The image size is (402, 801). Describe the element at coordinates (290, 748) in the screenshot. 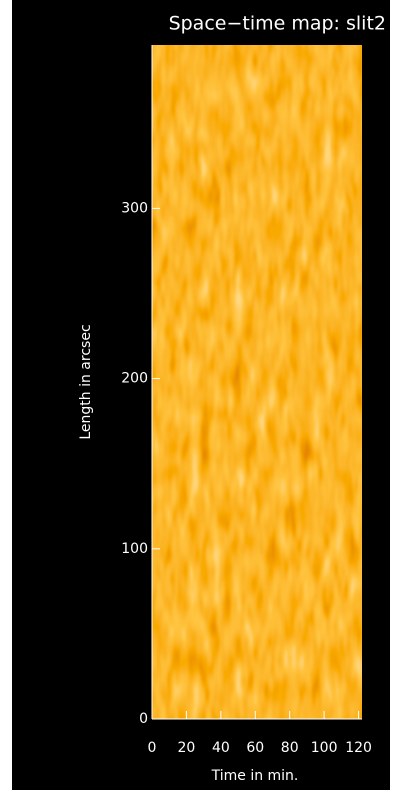

I see `x-tick-label: 80` at that location.